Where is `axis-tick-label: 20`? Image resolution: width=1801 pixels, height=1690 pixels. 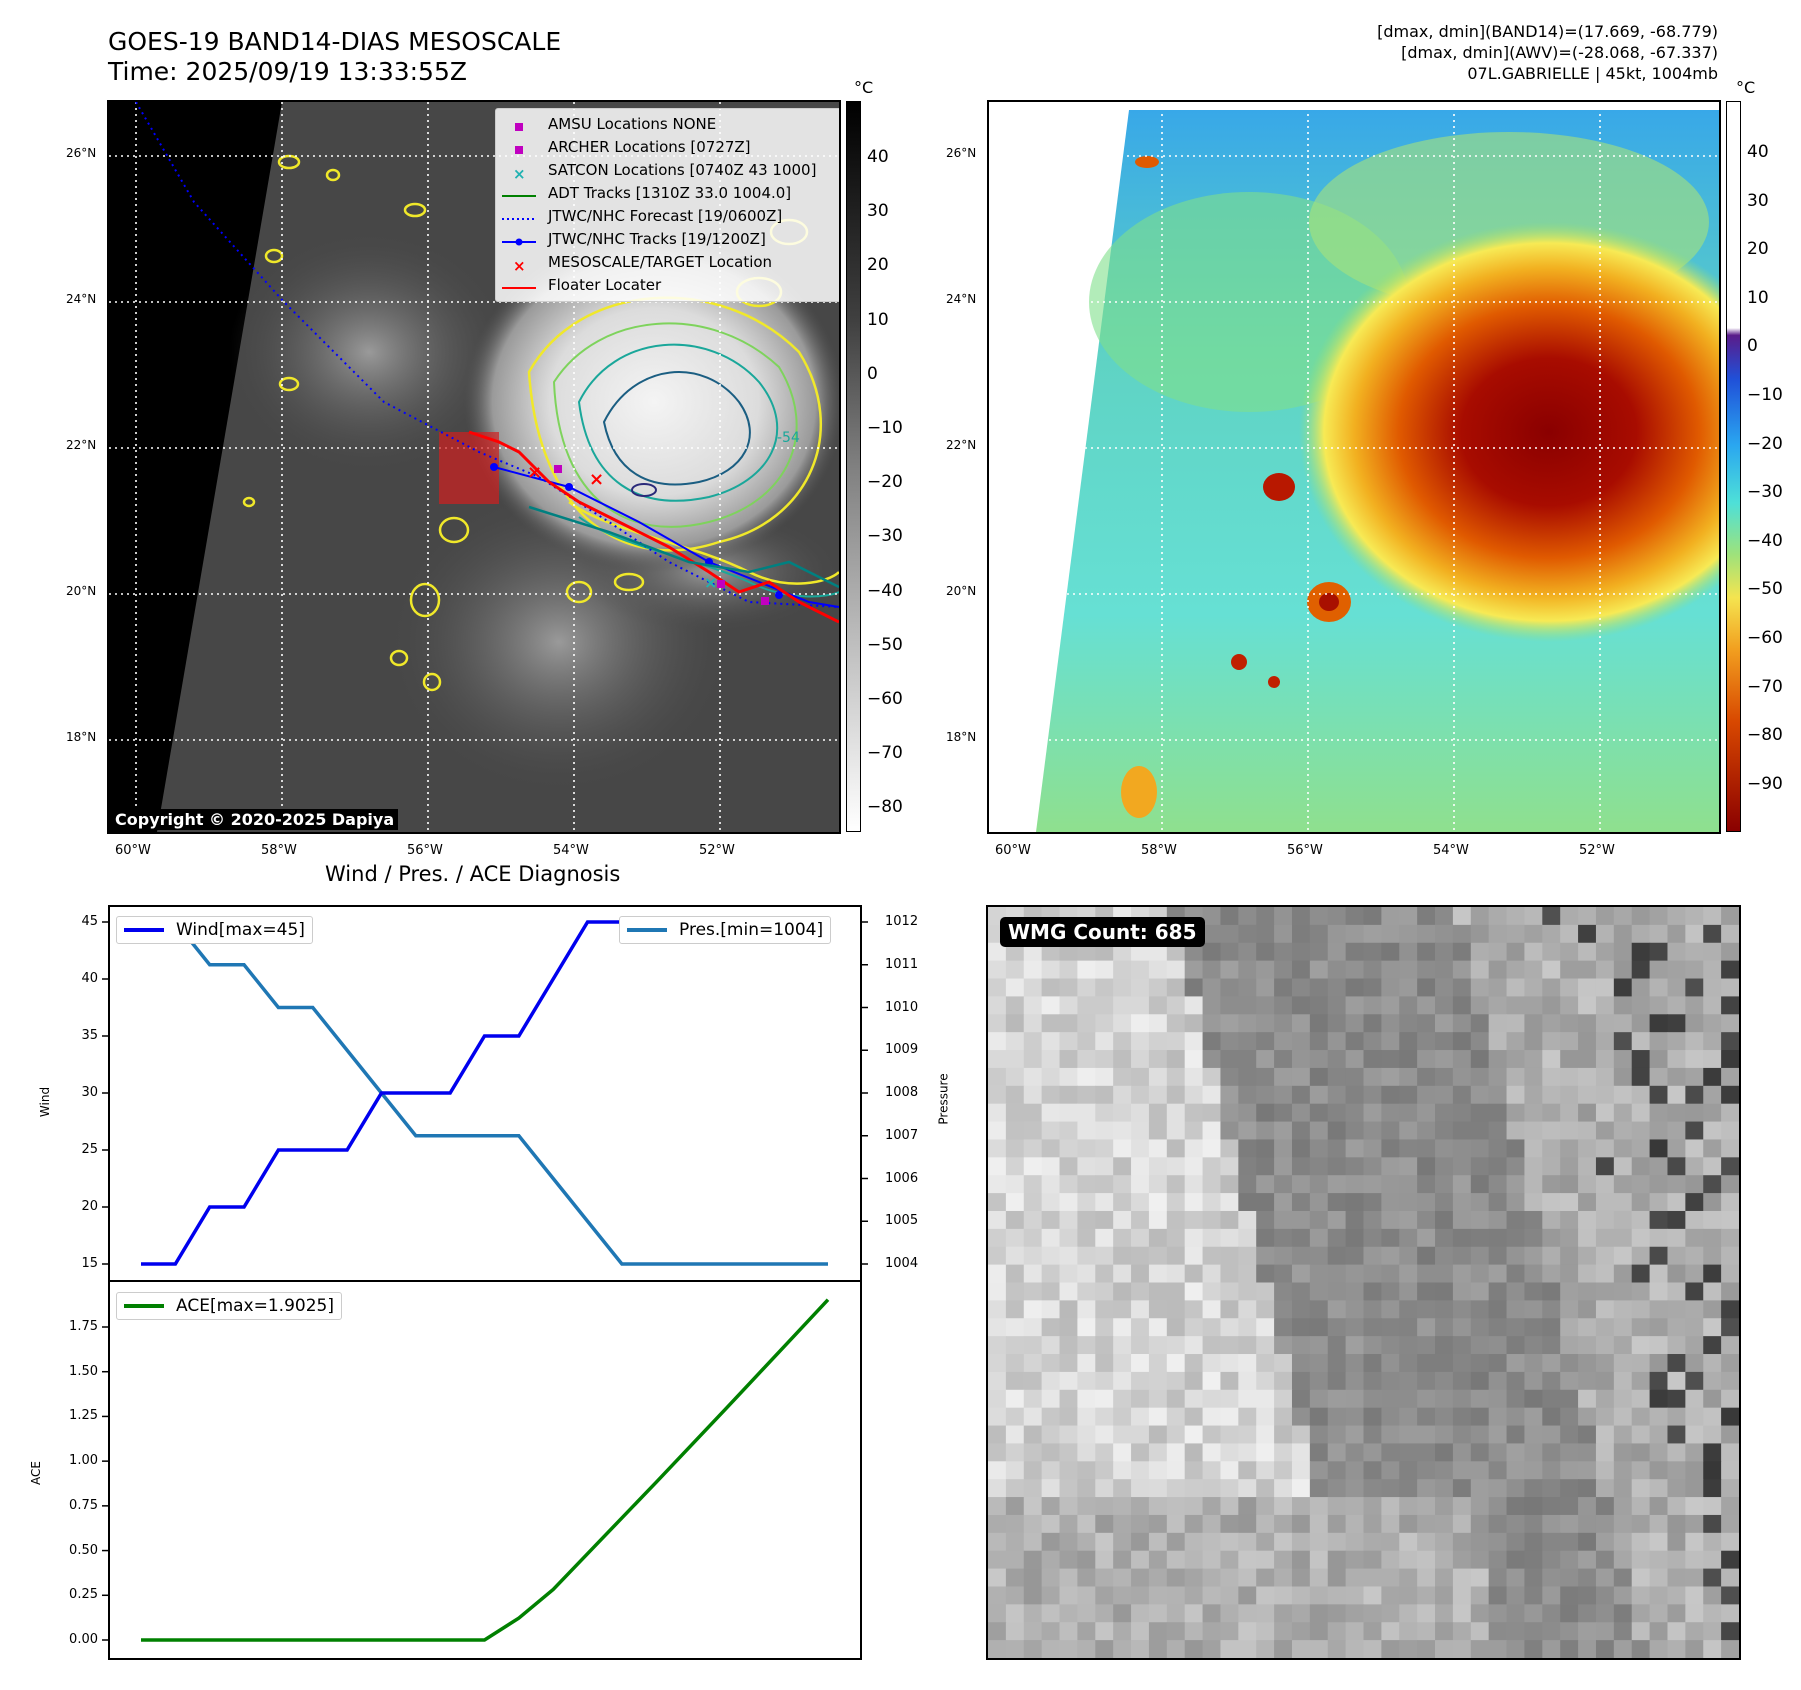 axis-tick-label: 20 is located at coordinates (89, 1206).